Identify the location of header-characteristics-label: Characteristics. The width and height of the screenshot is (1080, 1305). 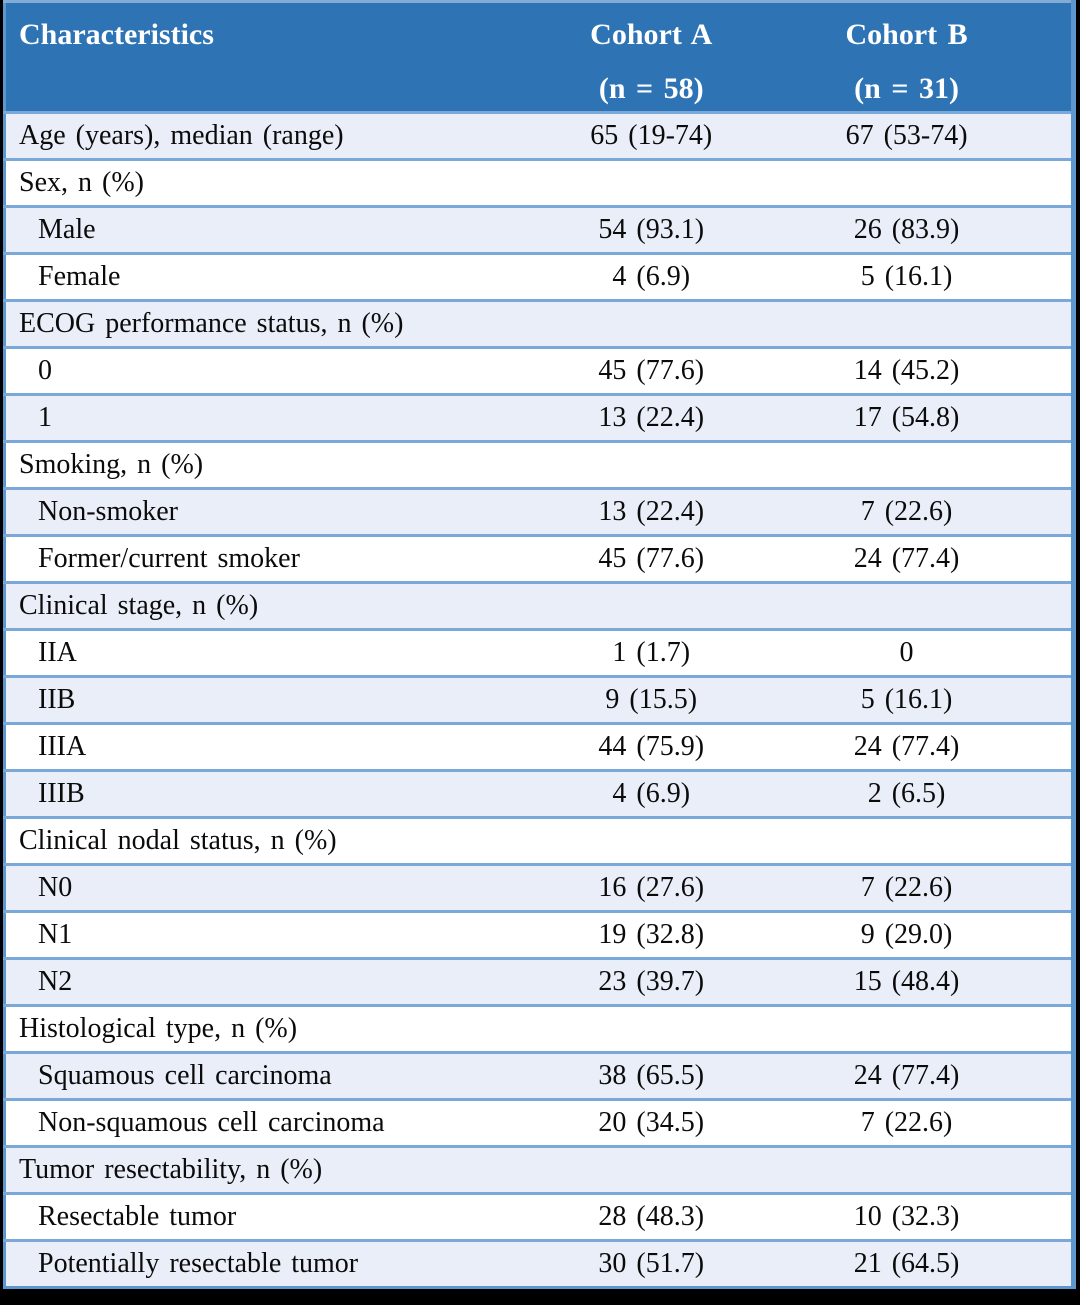
(116, 34).